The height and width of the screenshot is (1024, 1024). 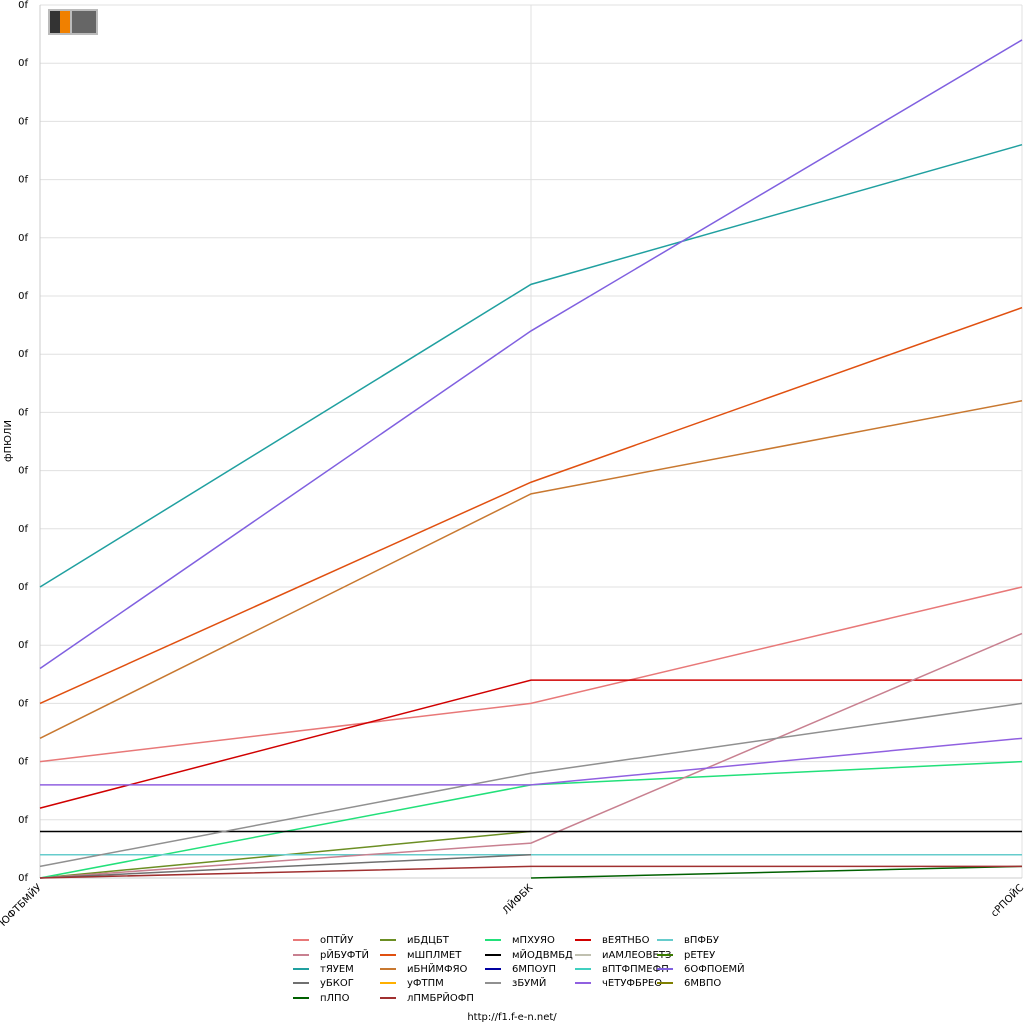 I want to click on legend-label: рЕТЕУ, so click(x=699, y=955).